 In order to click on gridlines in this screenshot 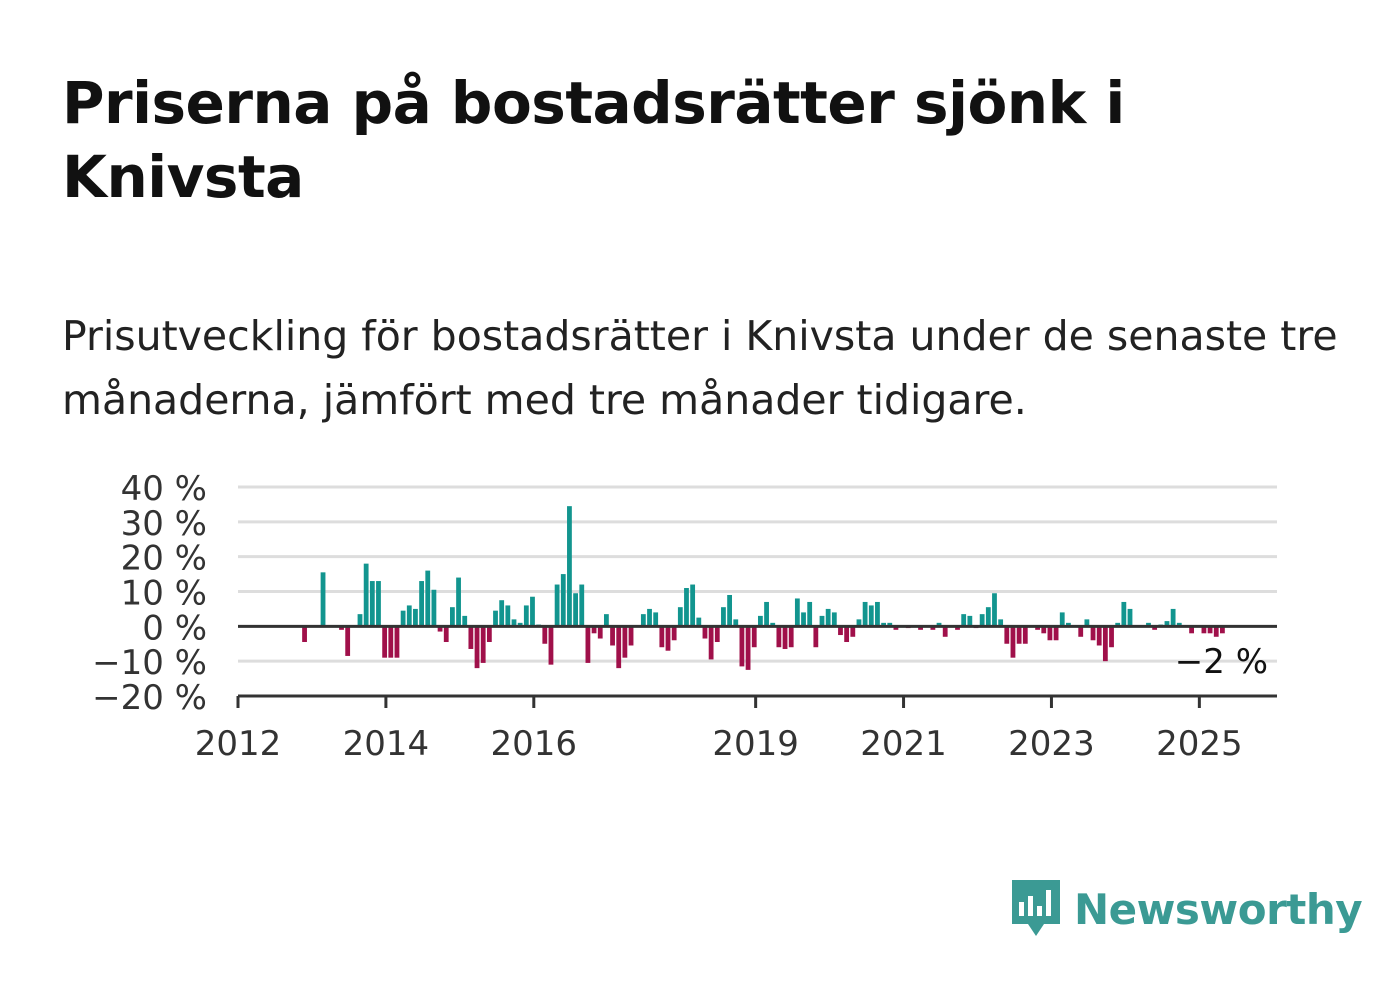, I will do `click(757, 574)`.